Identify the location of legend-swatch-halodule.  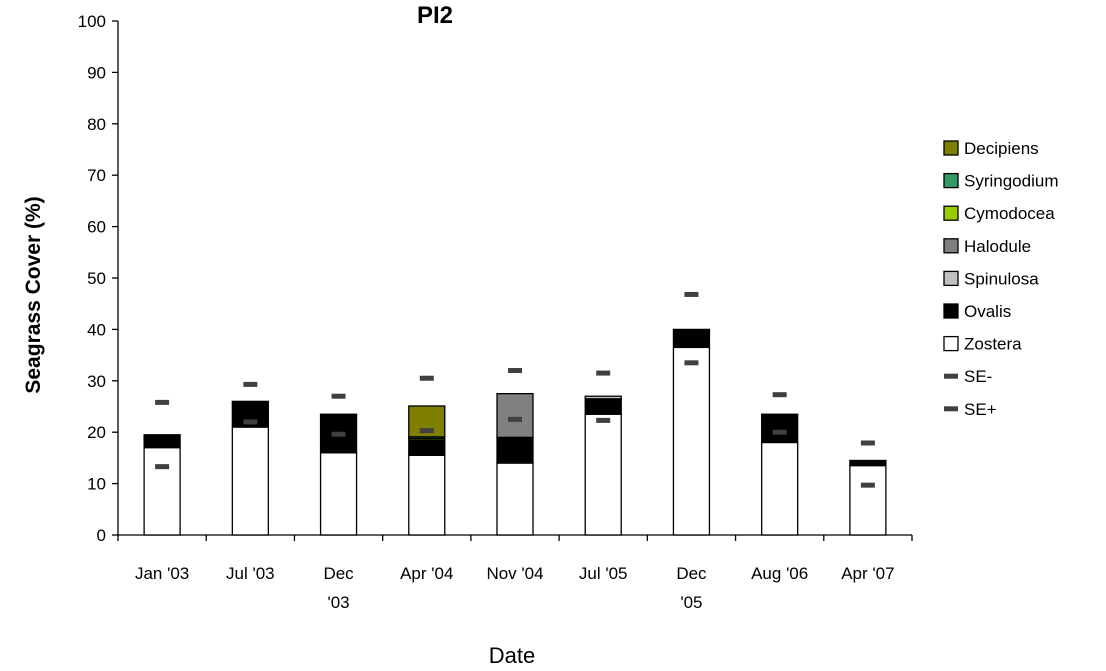
(951, 246).